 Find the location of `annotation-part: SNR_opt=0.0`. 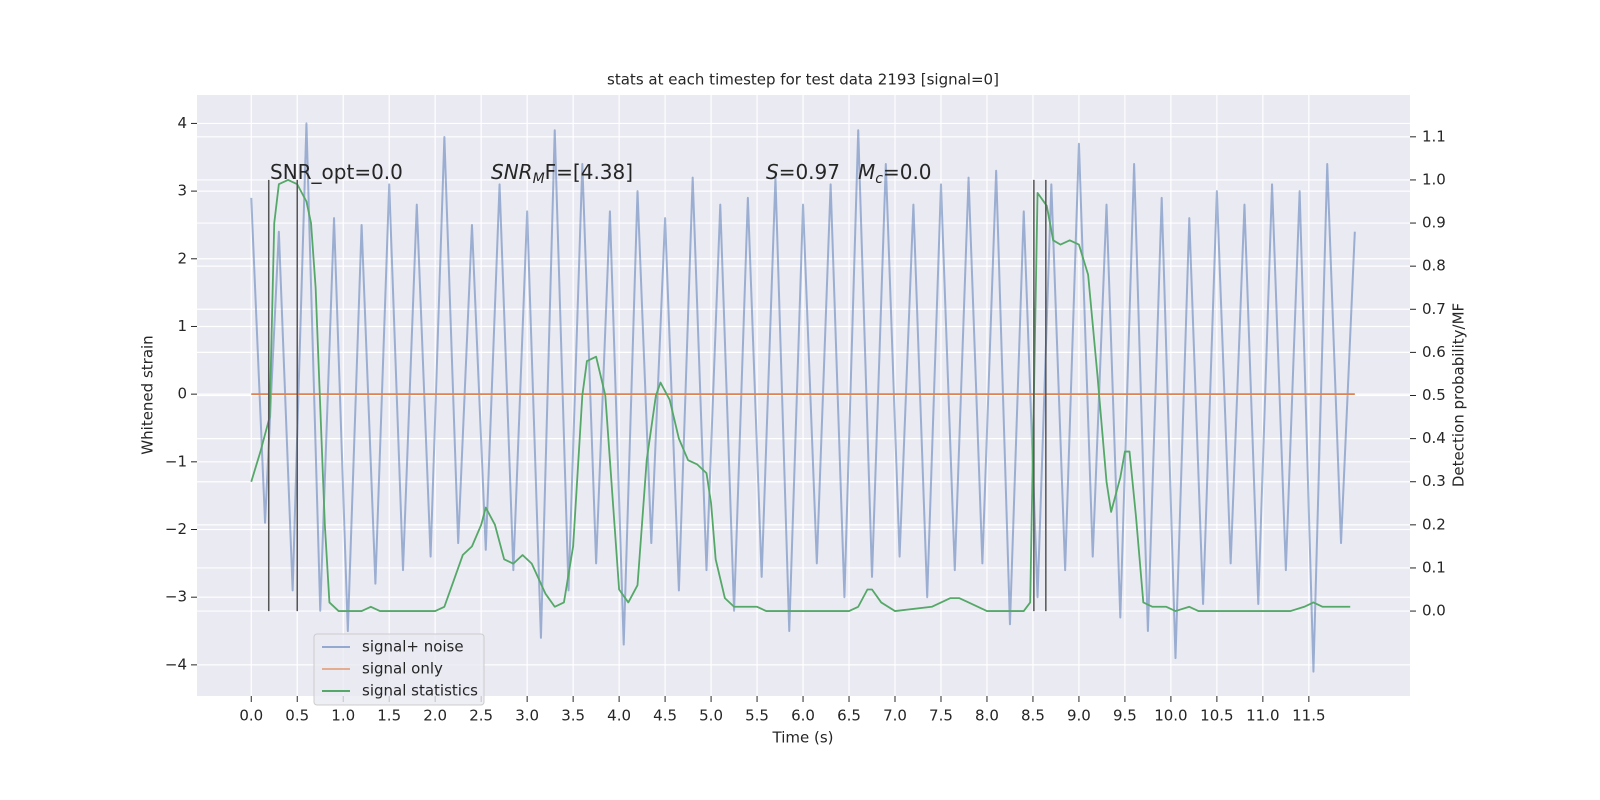

annotation-part: SNR_opt=0.0 is located at coordinates (336, 172).